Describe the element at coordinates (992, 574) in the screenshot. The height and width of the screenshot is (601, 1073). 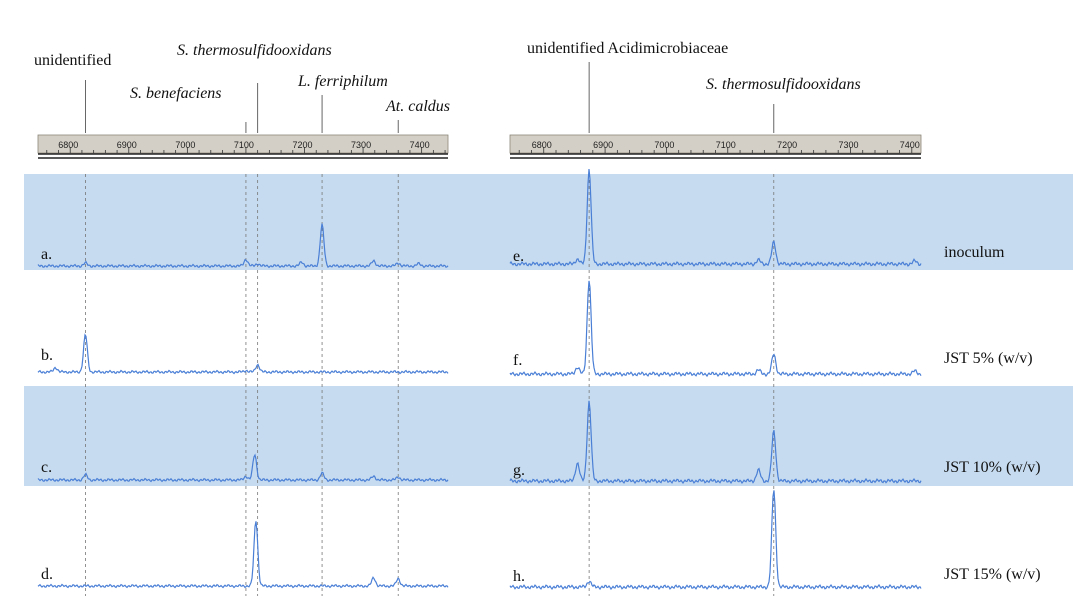
I see `row-label-jst-15: JST 15% (w/v)` at that location.